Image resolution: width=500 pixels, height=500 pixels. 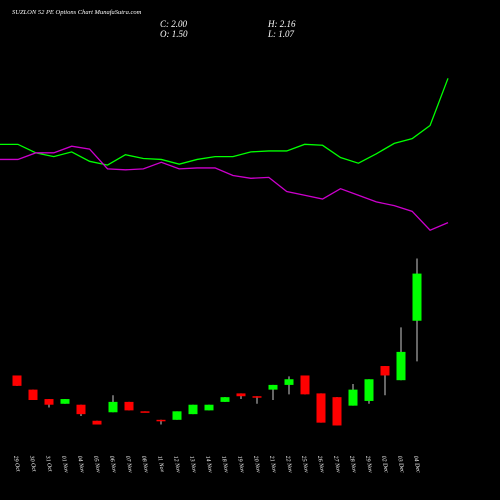 I want to click on x-tick-label: 12 Nov, so click(x=176, y=464).